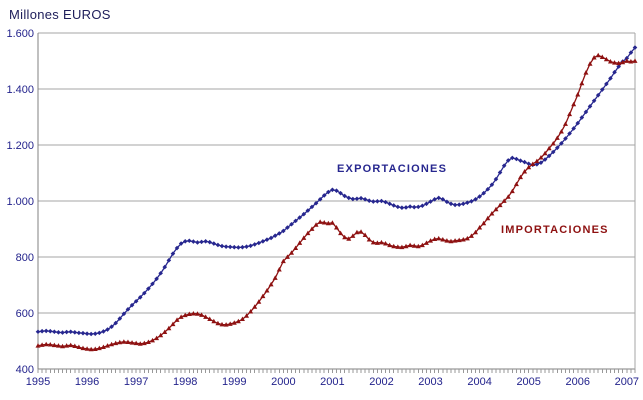  Describe the element at coordinates (20, 202) in the screenshot. I see `y-axis-tick-label: 1.000` at that location.